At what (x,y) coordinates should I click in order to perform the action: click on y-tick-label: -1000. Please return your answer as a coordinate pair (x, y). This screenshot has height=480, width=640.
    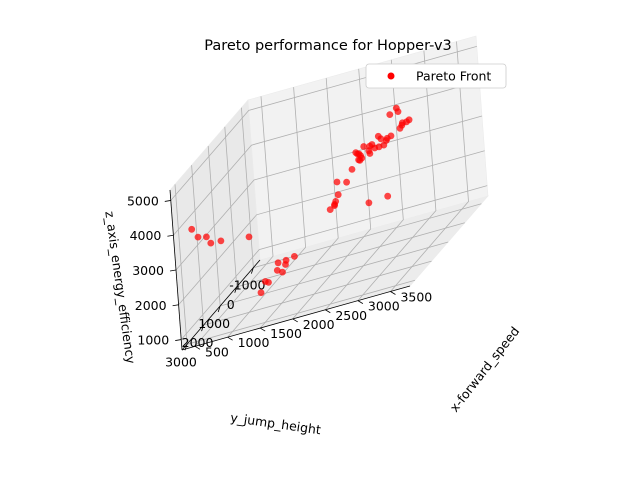
    Looking at the image, I should click on (247, 285).